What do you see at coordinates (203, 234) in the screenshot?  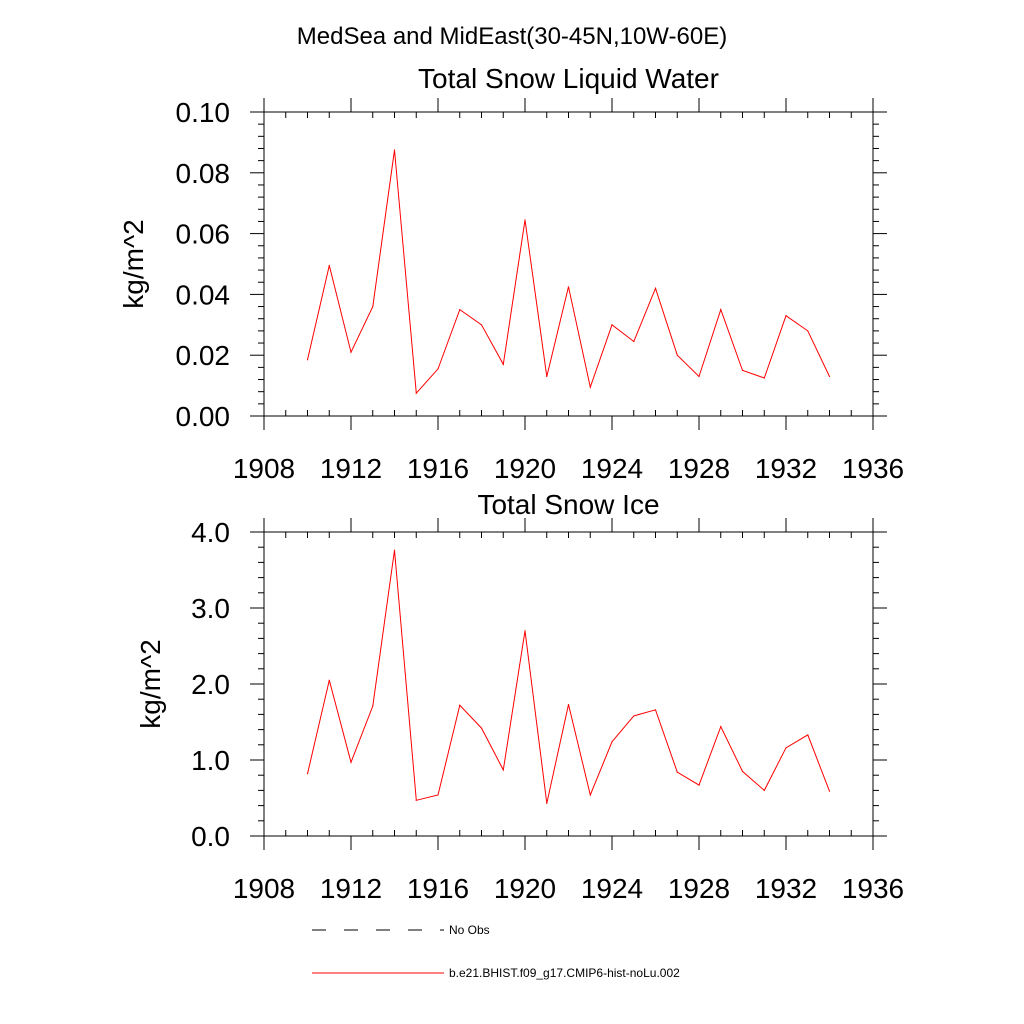 I see `y-tick-label: 0.06` at bounding box center [203, 234].